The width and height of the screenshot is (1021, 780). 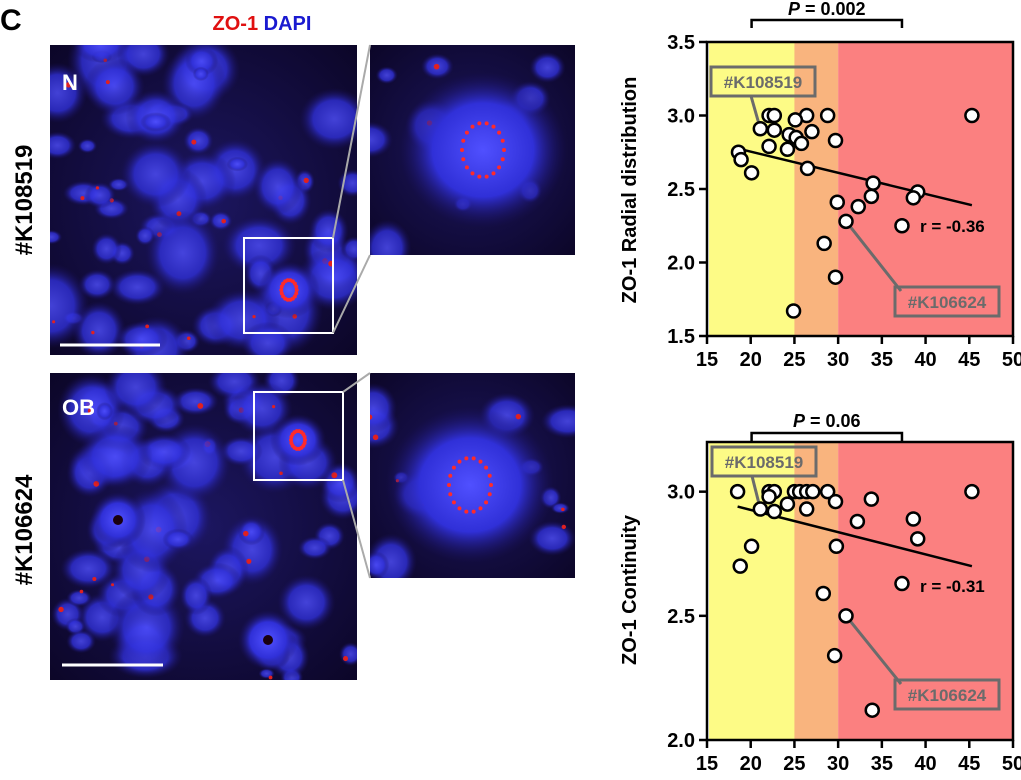 What do you see at coordinates (952, 226) in the screenshot?
I see `correlation-label: r = -0.36` at bounding box center [952, 226].